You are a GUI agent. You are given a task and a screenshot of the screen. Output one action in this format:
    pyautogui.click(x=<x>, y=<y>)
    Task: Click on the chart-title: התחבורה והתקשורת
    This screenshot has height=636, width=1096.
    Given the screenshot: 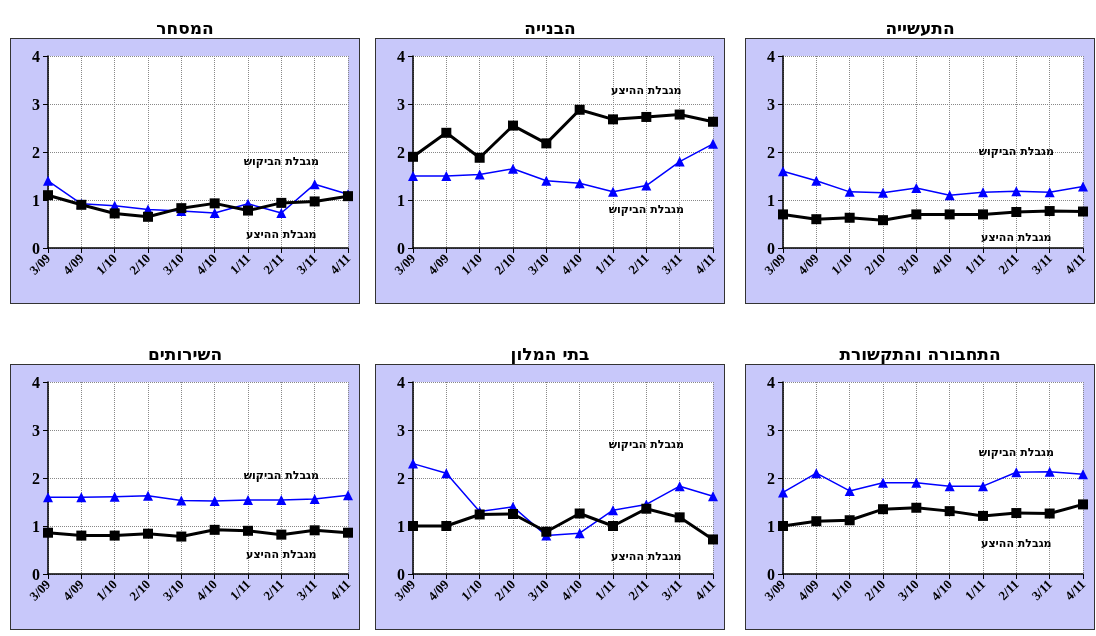 What is the action you would take?
    pyautogui.click(x=920, y=353)
    